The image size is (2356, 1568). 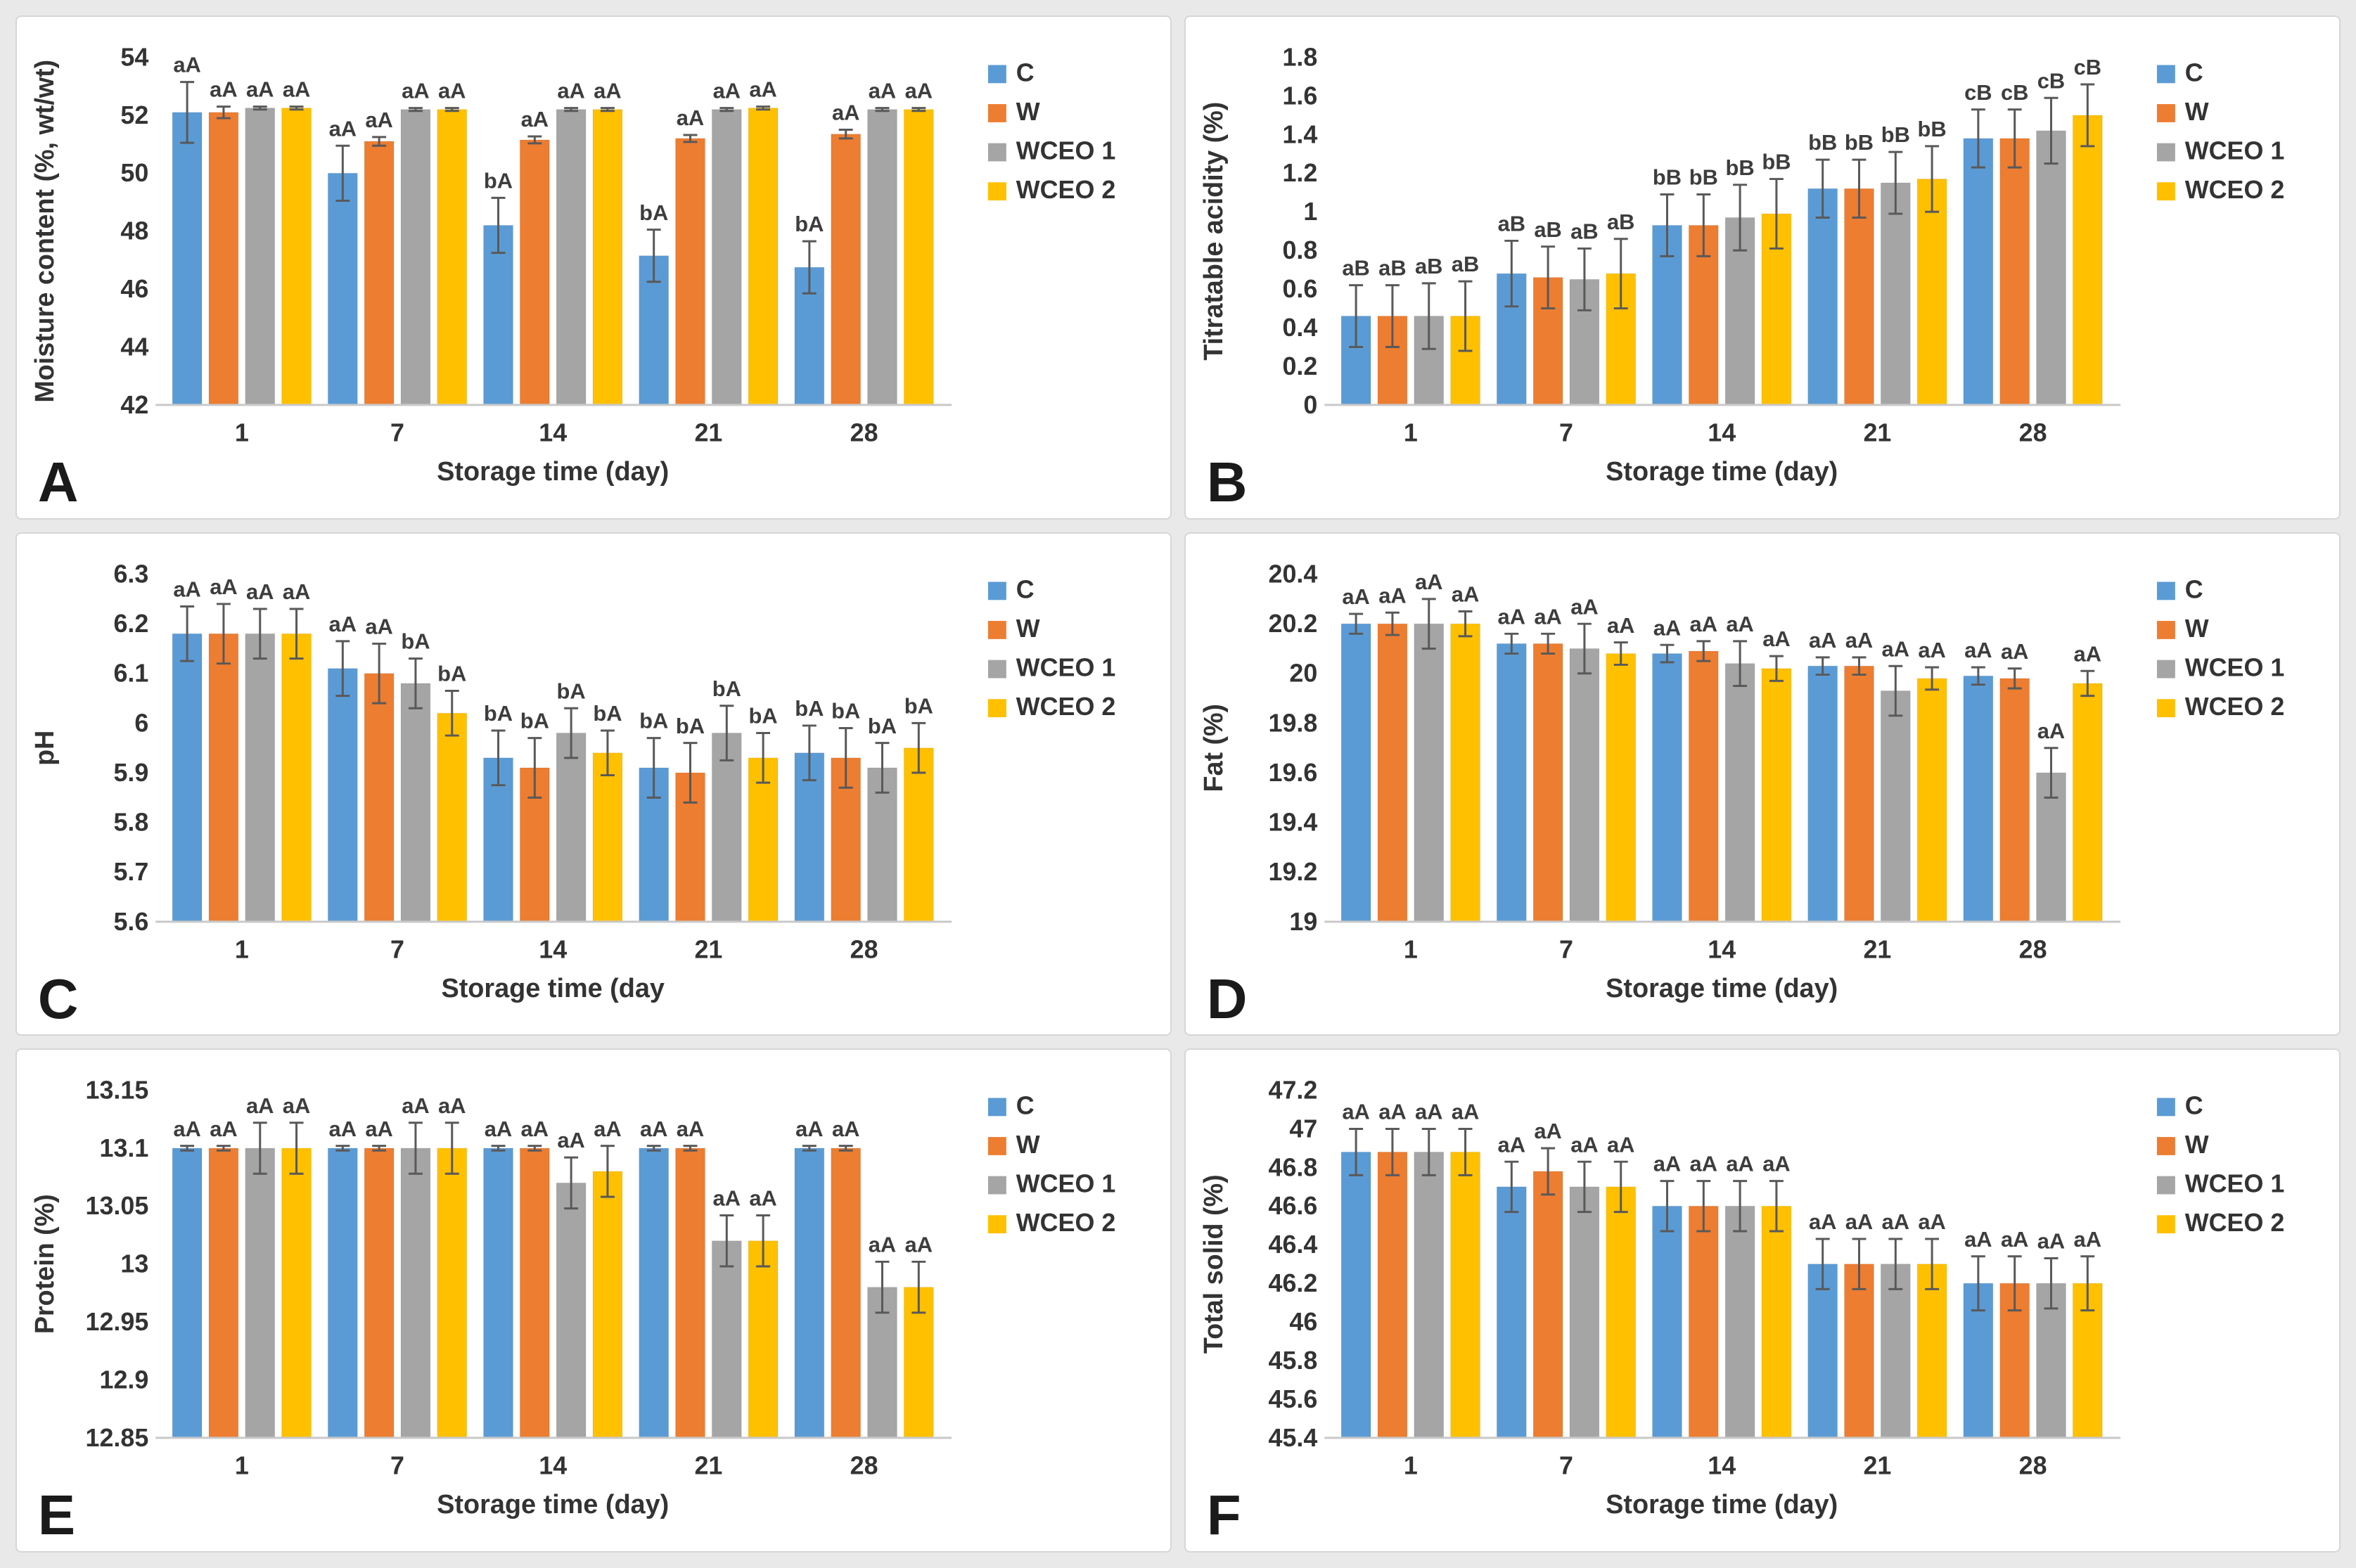 I want to click on bar-annotation: aB, so click(x=1465, y=264).